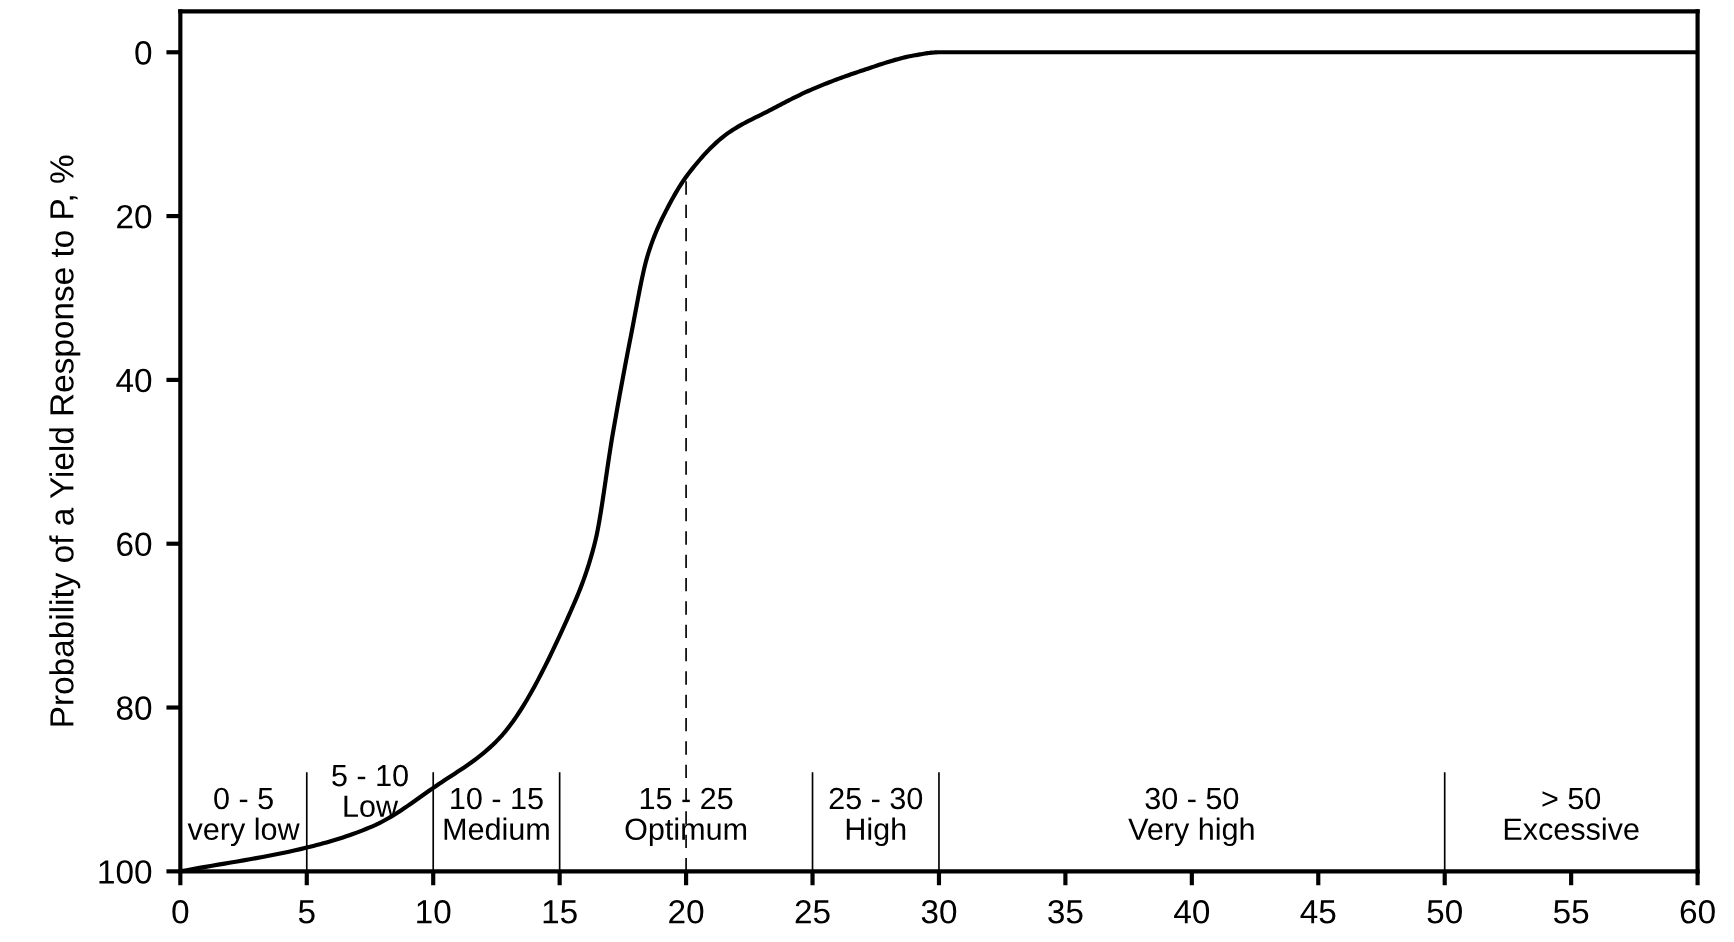 The width and height of the screenshot is (1734, 942). I want to click on x-tick-label: 20, so click(686, 912).